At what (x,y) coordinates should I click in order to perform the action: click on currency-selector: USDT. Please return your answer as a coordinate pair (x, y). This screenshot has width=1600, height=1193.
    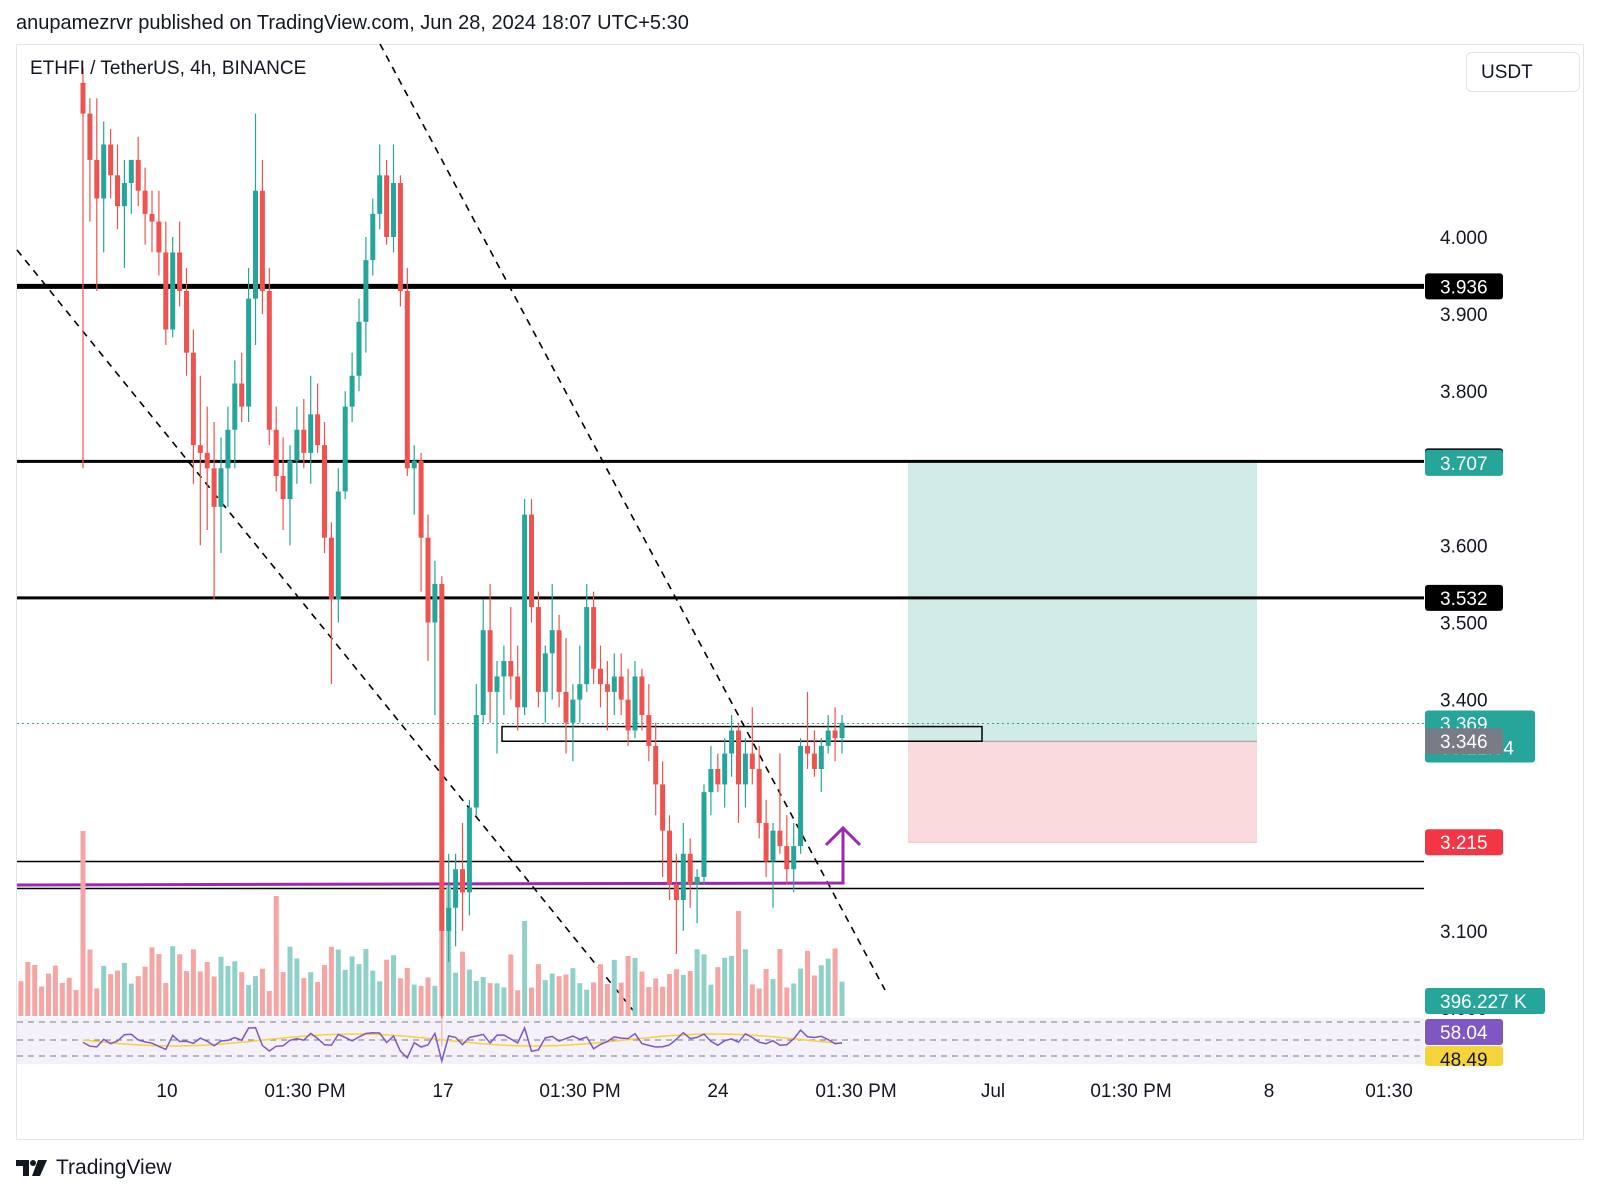
    Looking at the image, I should click on (1523, 72).